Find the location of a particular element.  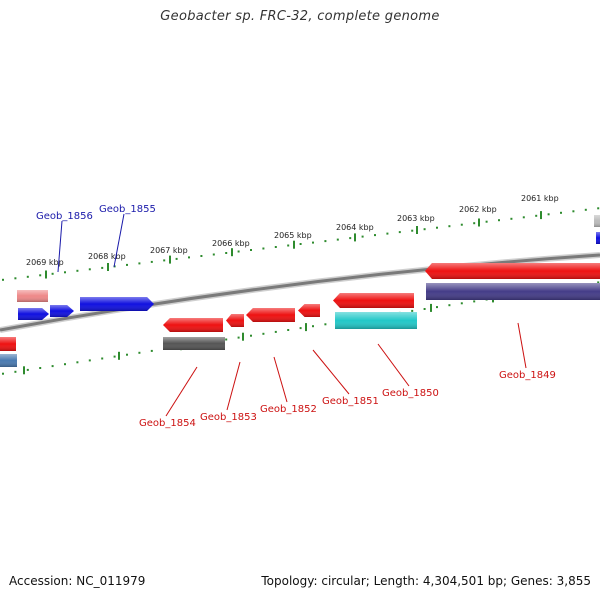

gene-label: Geob_1856 is located at coordinates (64, 216).